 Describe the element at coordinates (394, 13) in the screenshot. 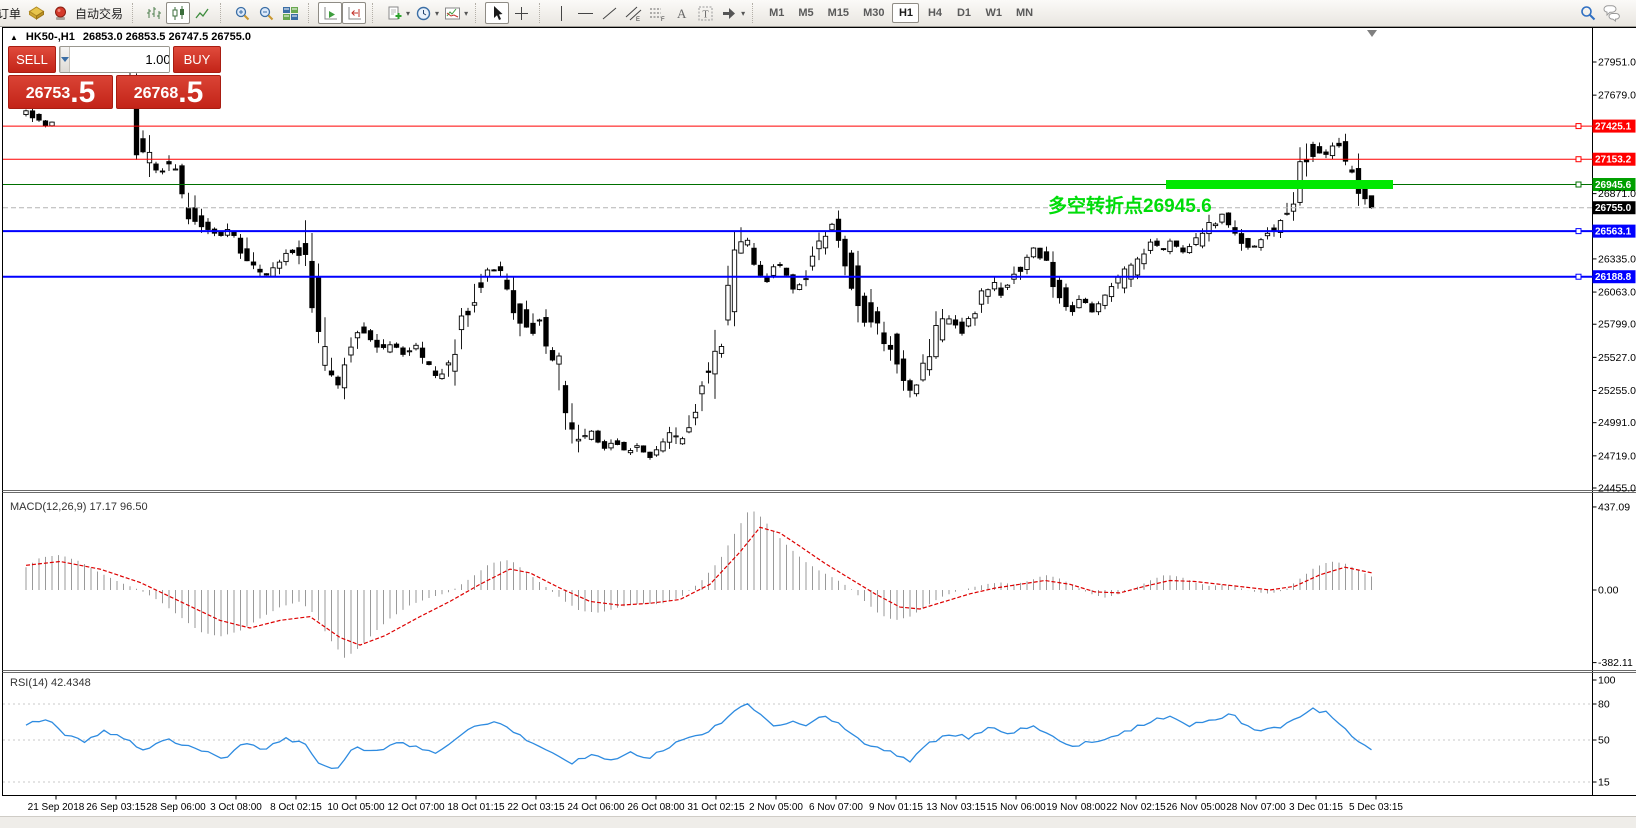

I see `new-order-icon` at that location.